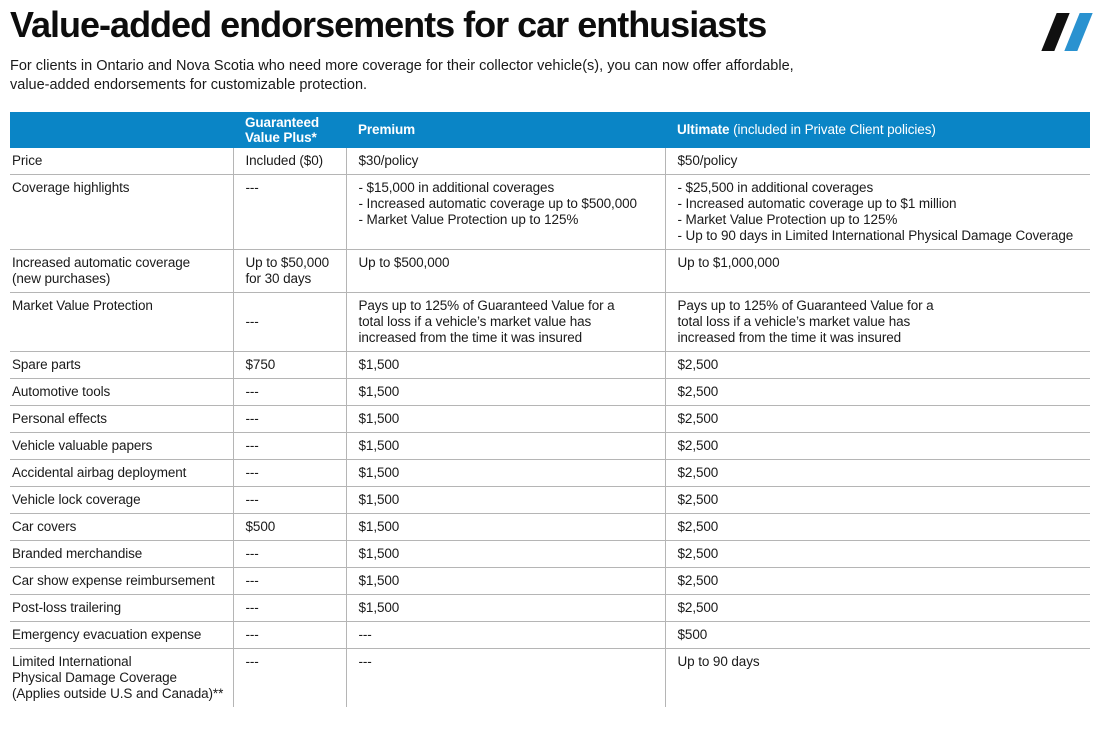  What do you see at coordinates (121, 392) in the screenshot?
I see `row-label: Automotive tools` at bounding box center [121, 392].